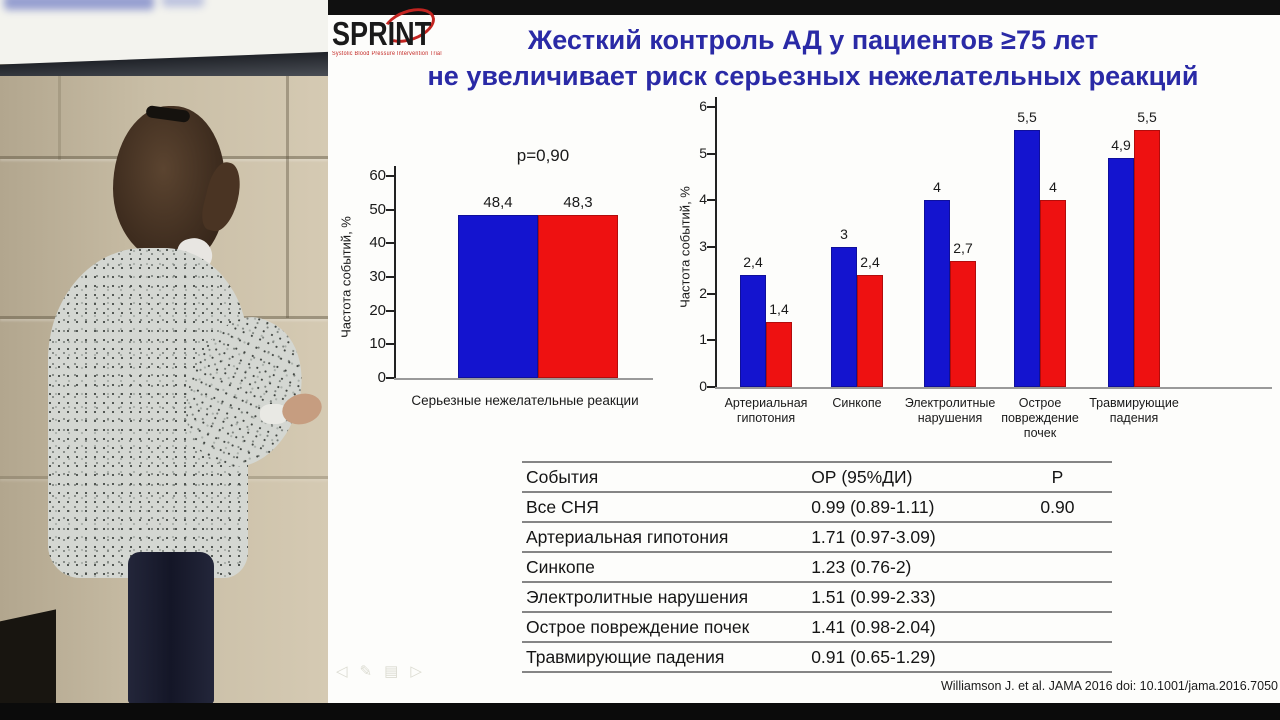 The image size is (1280, 720). Describe the element at coordinates (578, 203) in the screenshot. I see `bar-value-label: 48,3` at that location.